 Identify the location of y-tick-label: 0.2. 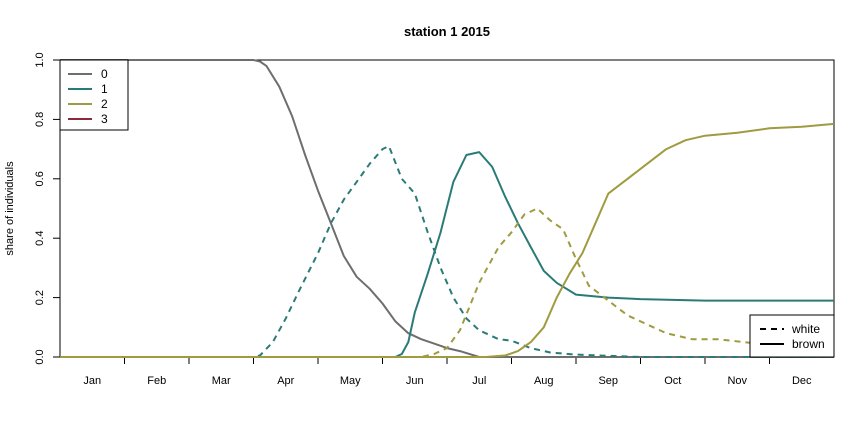
(40, 297).